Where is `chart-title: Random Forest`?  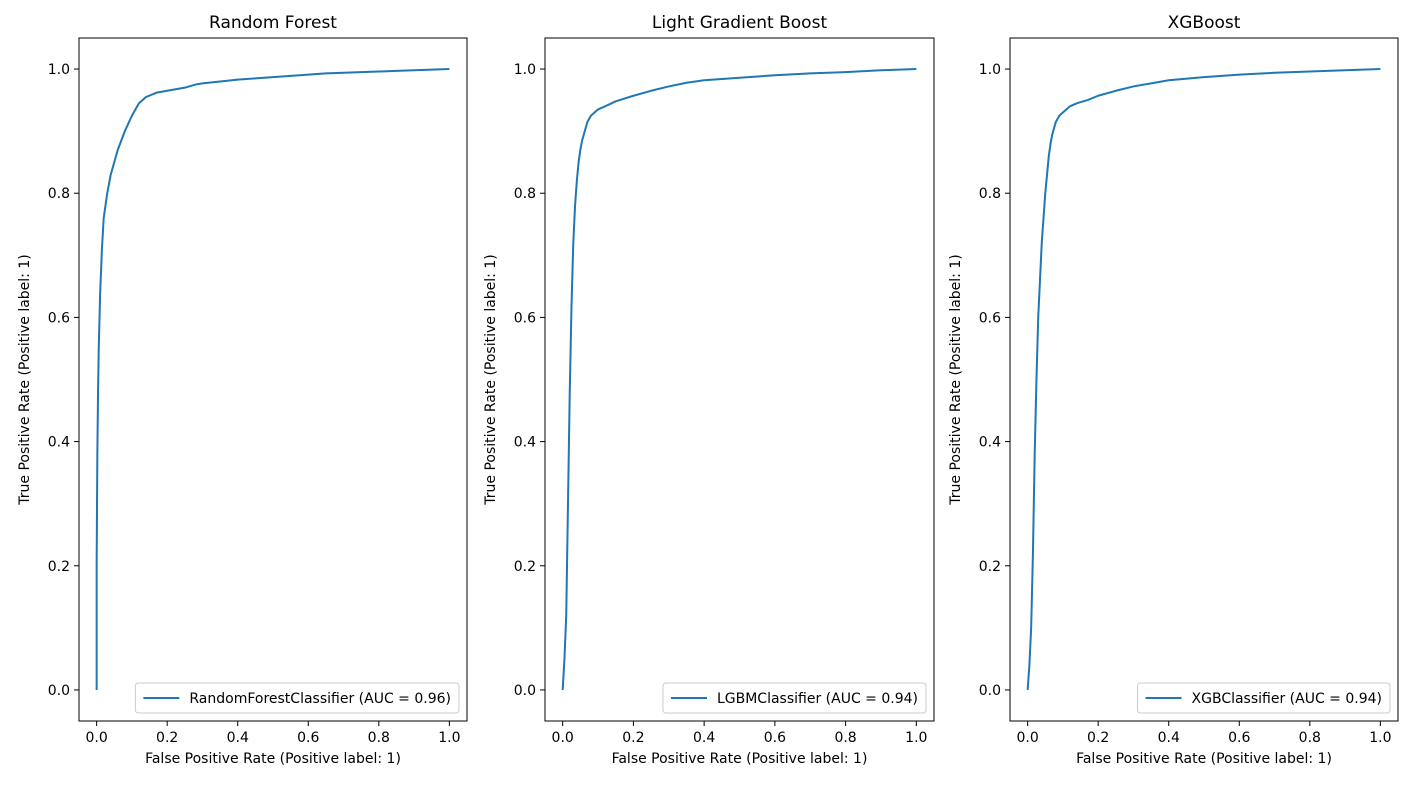
chart-title: Random Forest is located at coordinates (273, 23).